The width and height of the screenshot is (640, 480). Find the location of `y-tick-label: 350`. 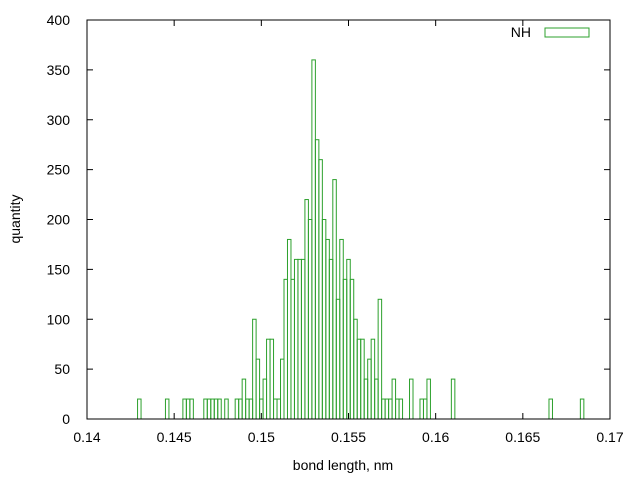

y-tick-label: 350 is located at coordinates (59, 70).